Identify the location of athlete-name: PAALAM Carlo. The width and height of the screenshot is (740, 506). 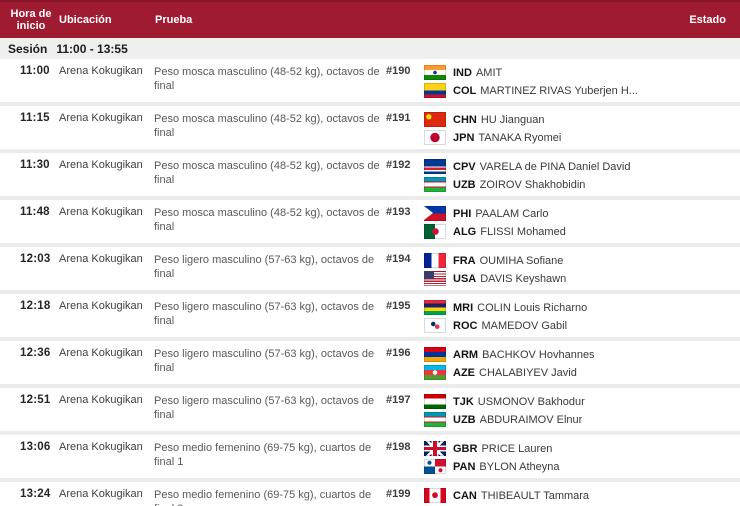
(512, 213).